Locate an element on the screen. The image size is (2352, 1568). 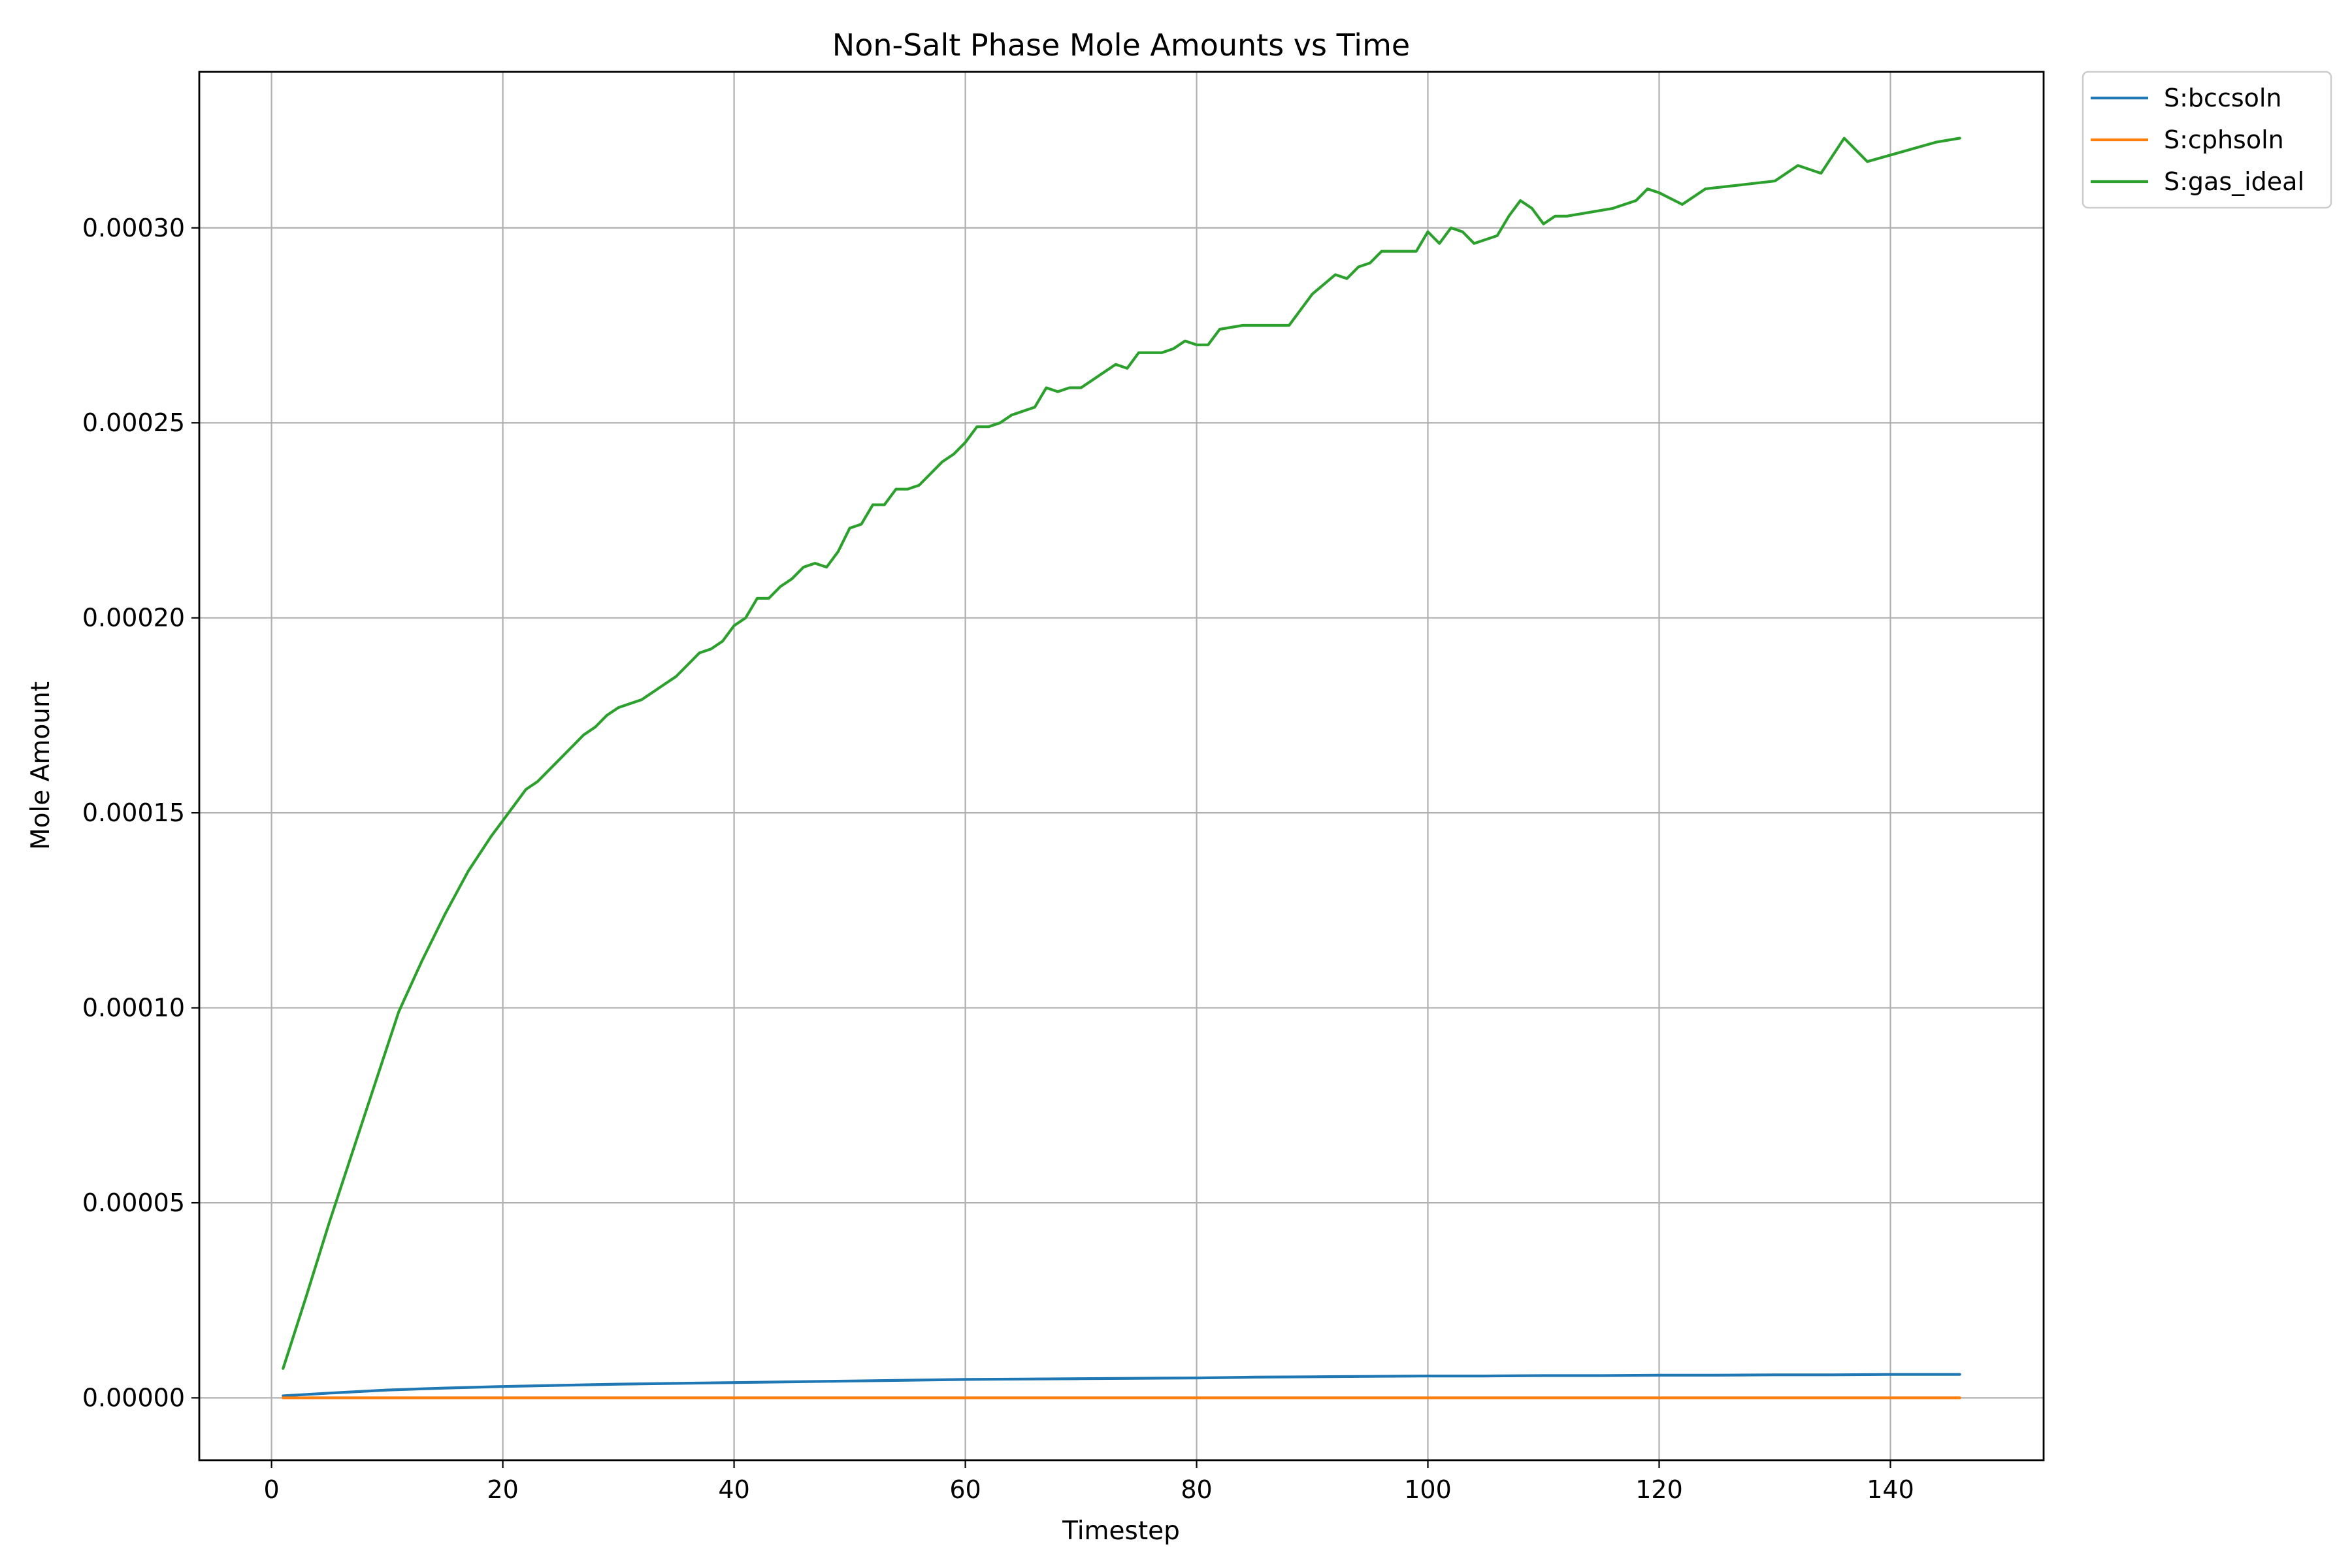
y-tick-label: 0.00005 is located at coordinates (133, 1202).